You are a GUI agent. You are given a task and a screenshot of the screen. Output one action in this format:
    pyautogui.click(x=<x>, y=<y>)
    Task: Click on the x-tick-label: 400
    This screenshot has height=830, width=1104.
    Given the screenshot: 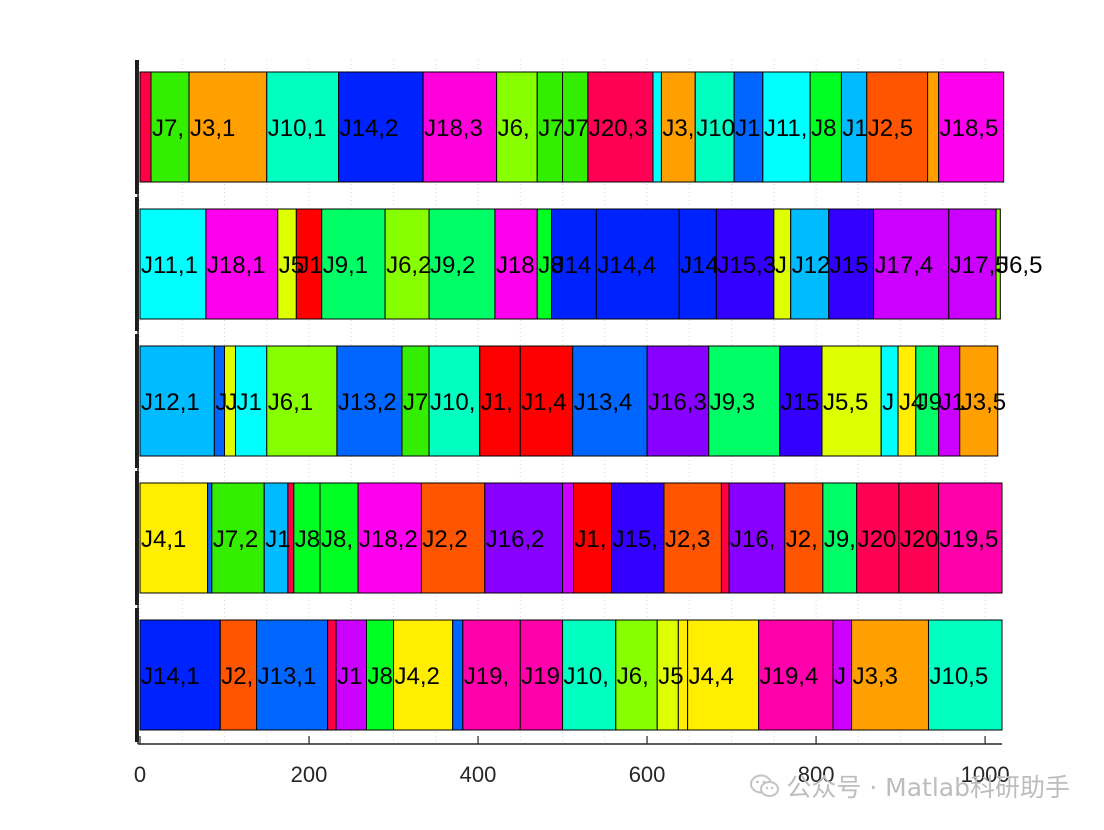 What is the action you would take?
    pyautogui.click(x=478, y=774)
    